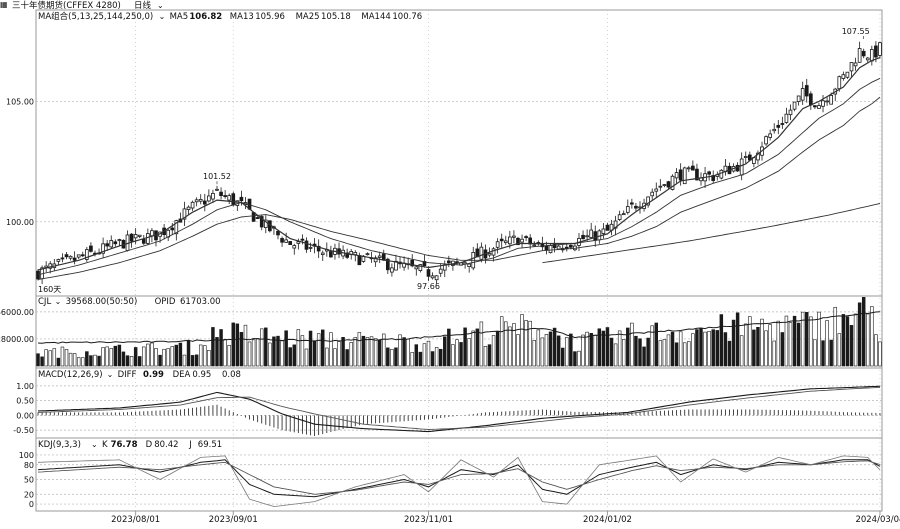  What do you see at coordinates (94, 444) in the screenshot?
I see `indicator-menu-icon: ⌄` at bounding box center [94, 444].